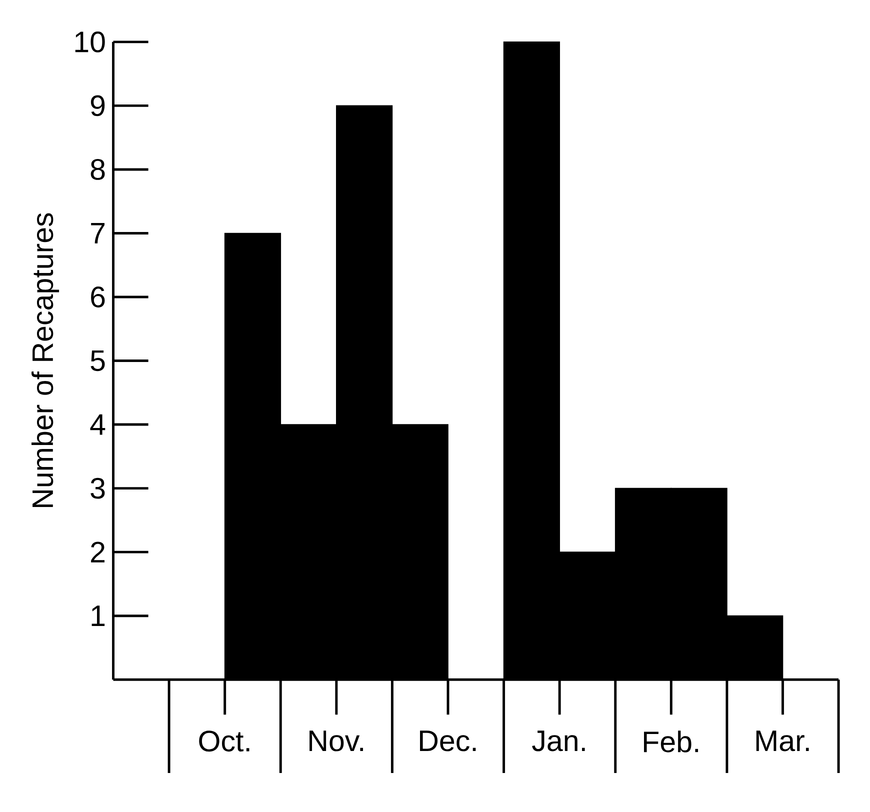 The image size is (870, 812). What do you see at coordinates (45, 360) in the screenshot?
I see `y-axis-title: Number of Recaptures` at bounding box center [45, 360].